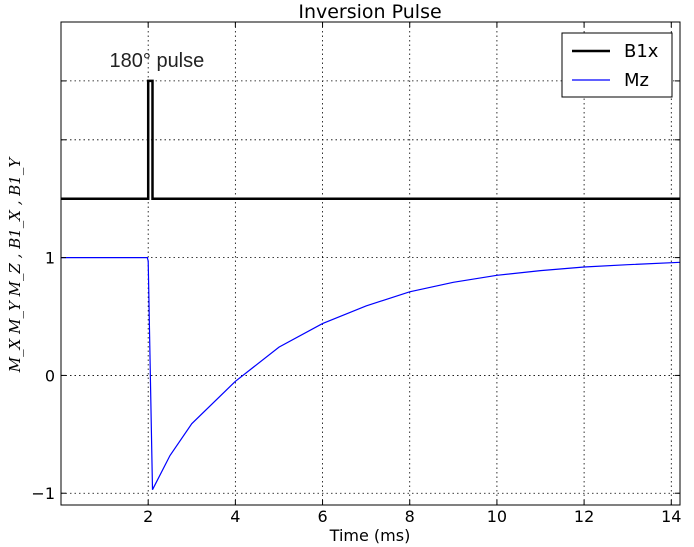  Describe the element at coordinates (671, 516) in the screenshot. I see `x-tick-label: 14` at that location.